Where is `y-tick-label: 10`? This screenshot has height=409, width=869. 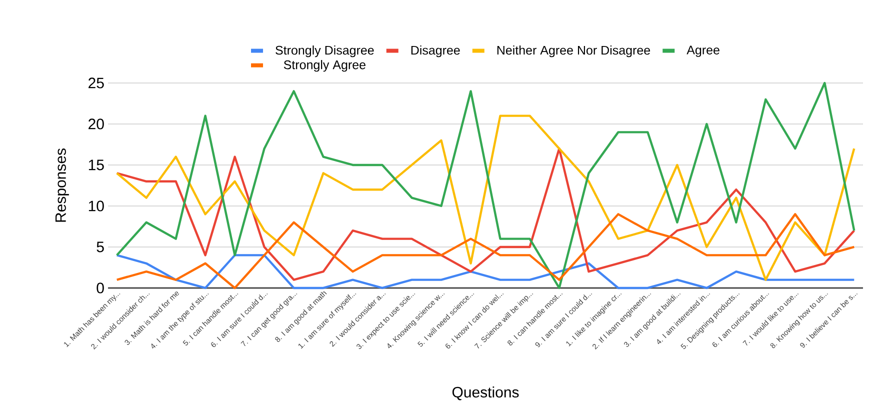
y-tick-label: 10 is located at coordinates (96, 206).